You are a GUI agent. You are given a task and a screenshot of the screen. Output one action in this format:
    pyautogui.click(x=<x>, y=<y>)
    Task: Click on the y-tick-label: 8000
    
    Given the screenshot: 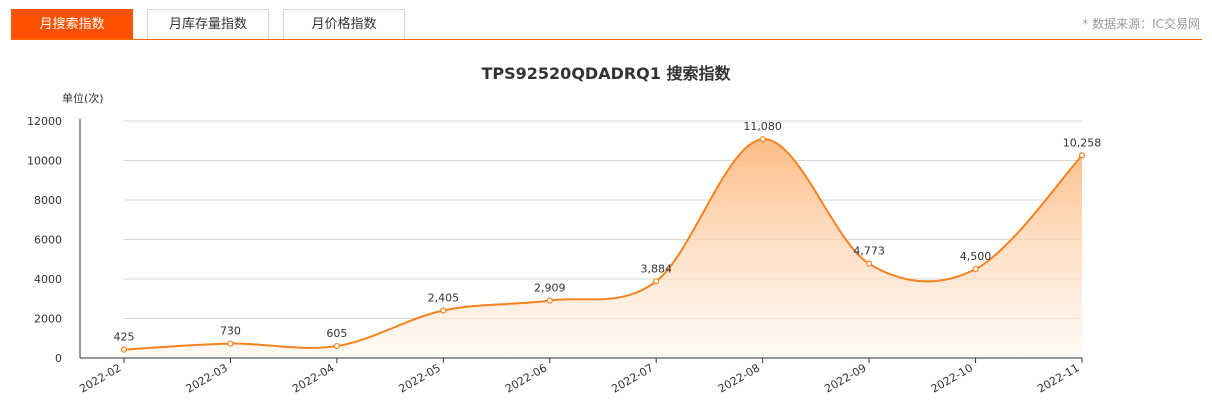 What is the action you would take?
    pyautogui.click(x=48, y=200)
    